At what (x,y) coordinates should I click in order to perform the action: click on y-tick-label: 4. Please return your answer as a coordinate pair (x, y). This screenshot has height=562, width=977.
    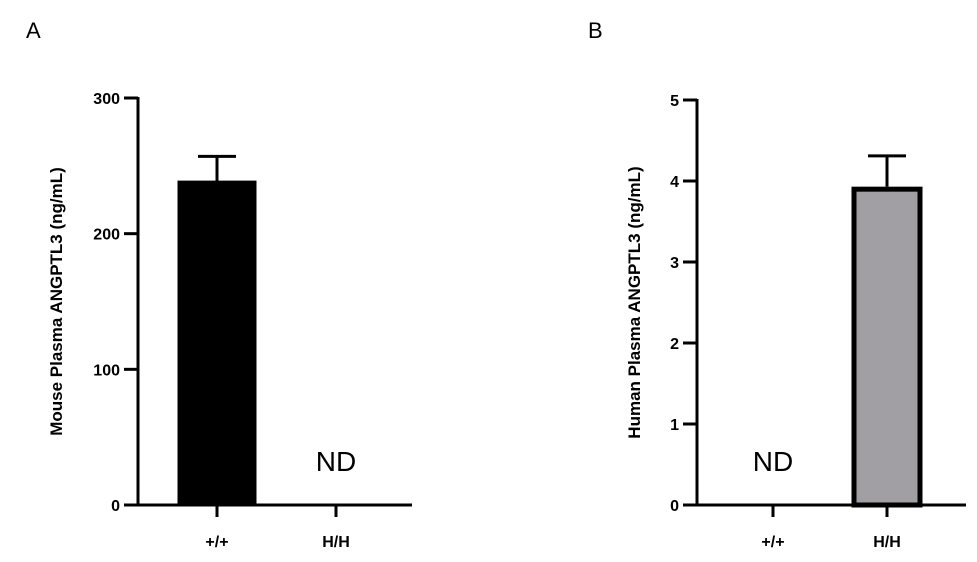
    Looking at the image, I should click on (674, 182).